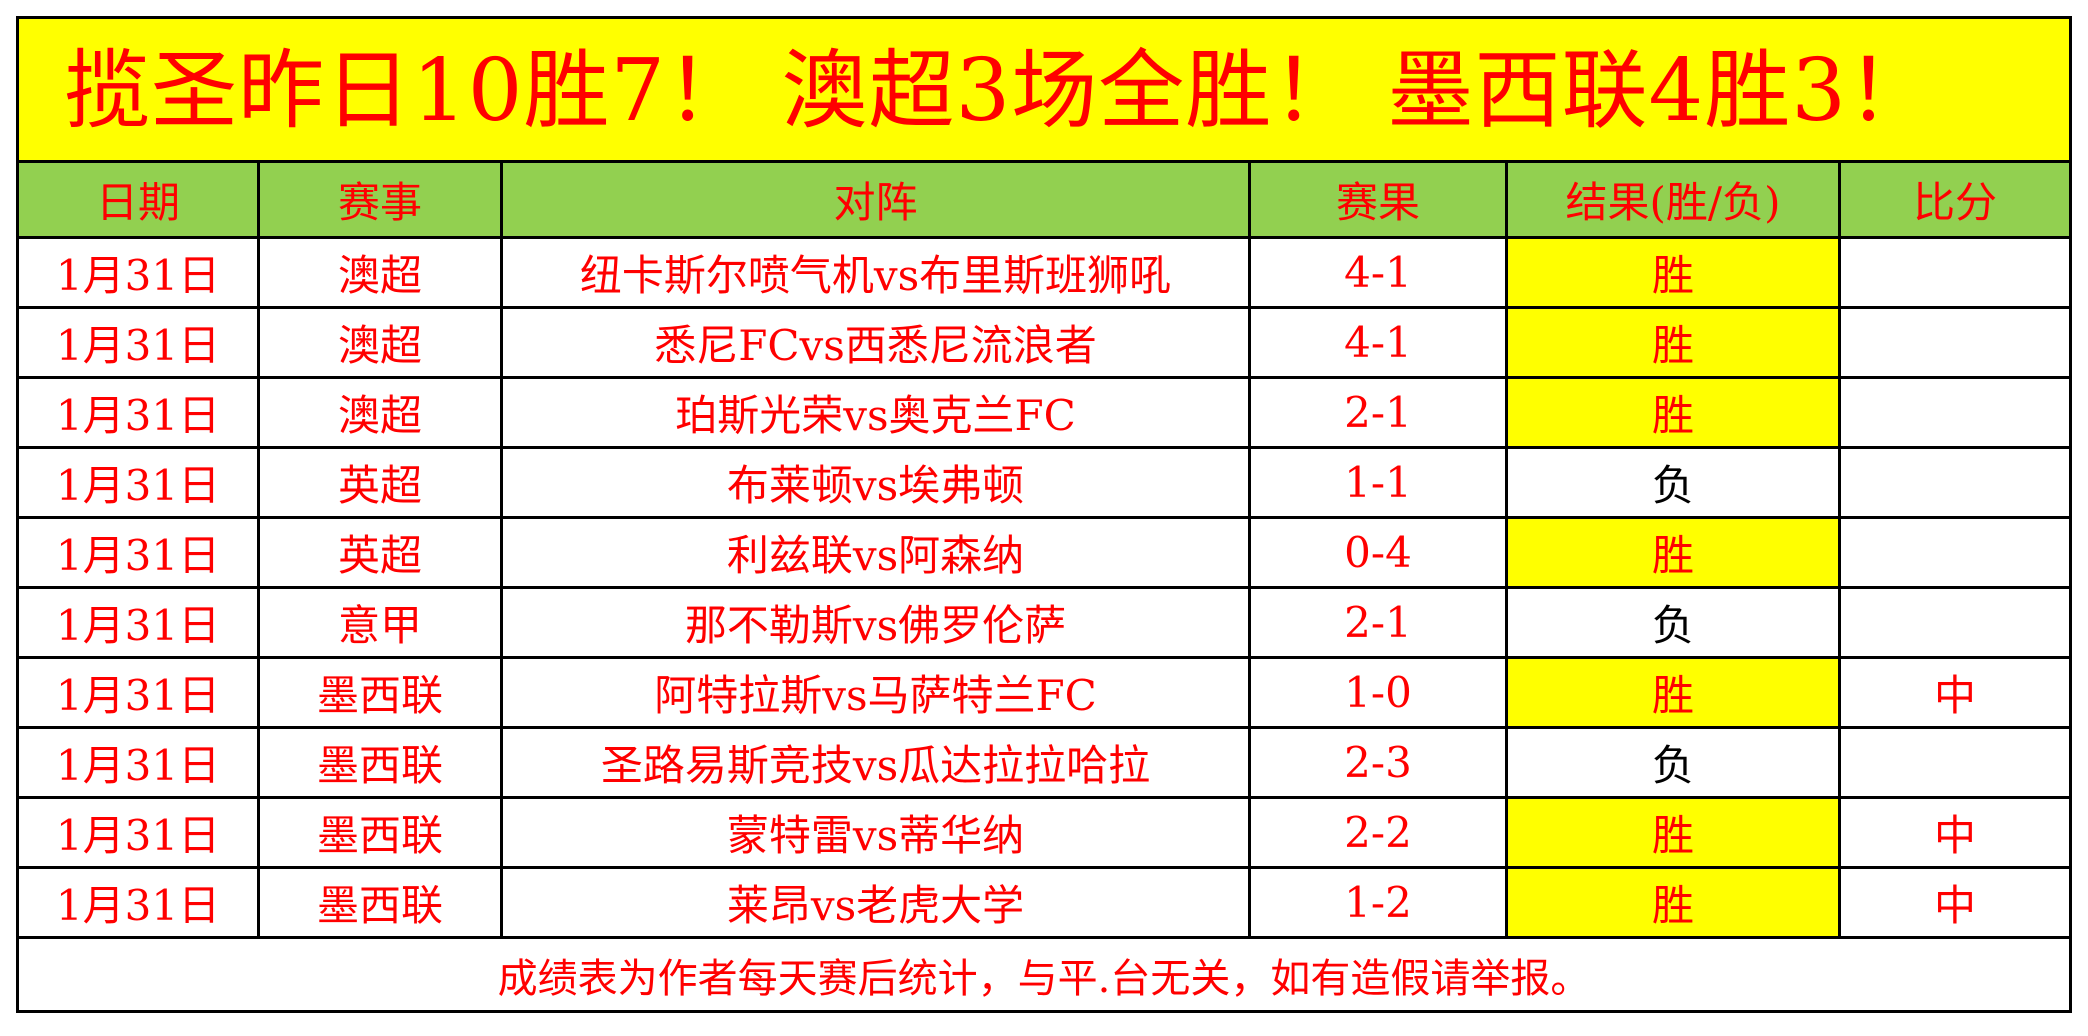  What do you see at coordinates (1379, 692) in the screenshot?
I see `score-cell: 1-0` at bounding box center [1379, 692].